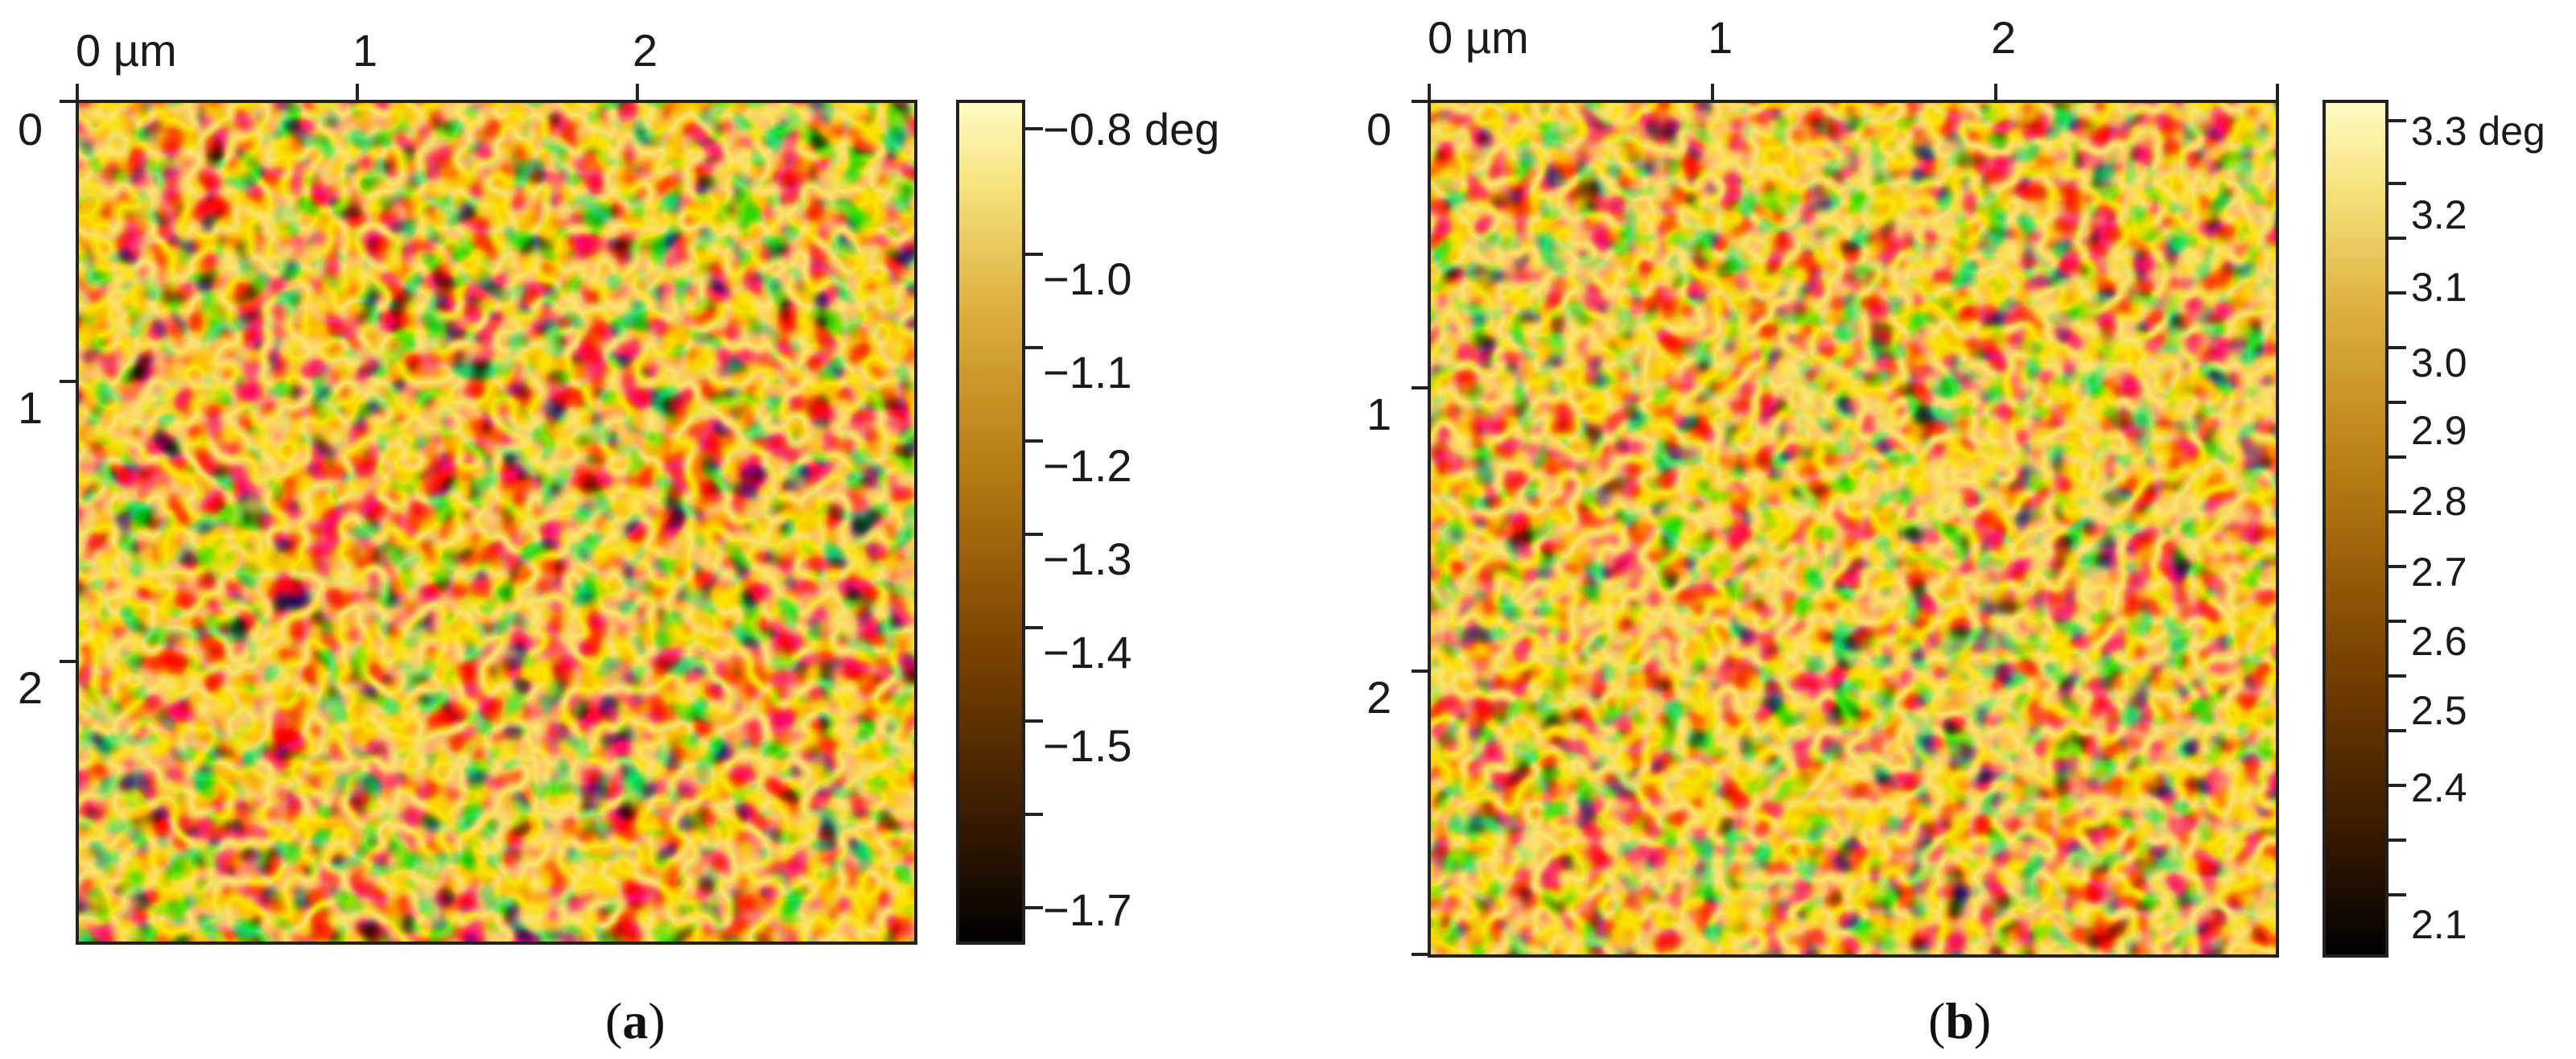 This screenshot has height=1059, width=2576. What do you see at coordinates (2439, 287) in the screenshot?
I see `colorbar-label: 3.1` at bounding box center [2439, 287].